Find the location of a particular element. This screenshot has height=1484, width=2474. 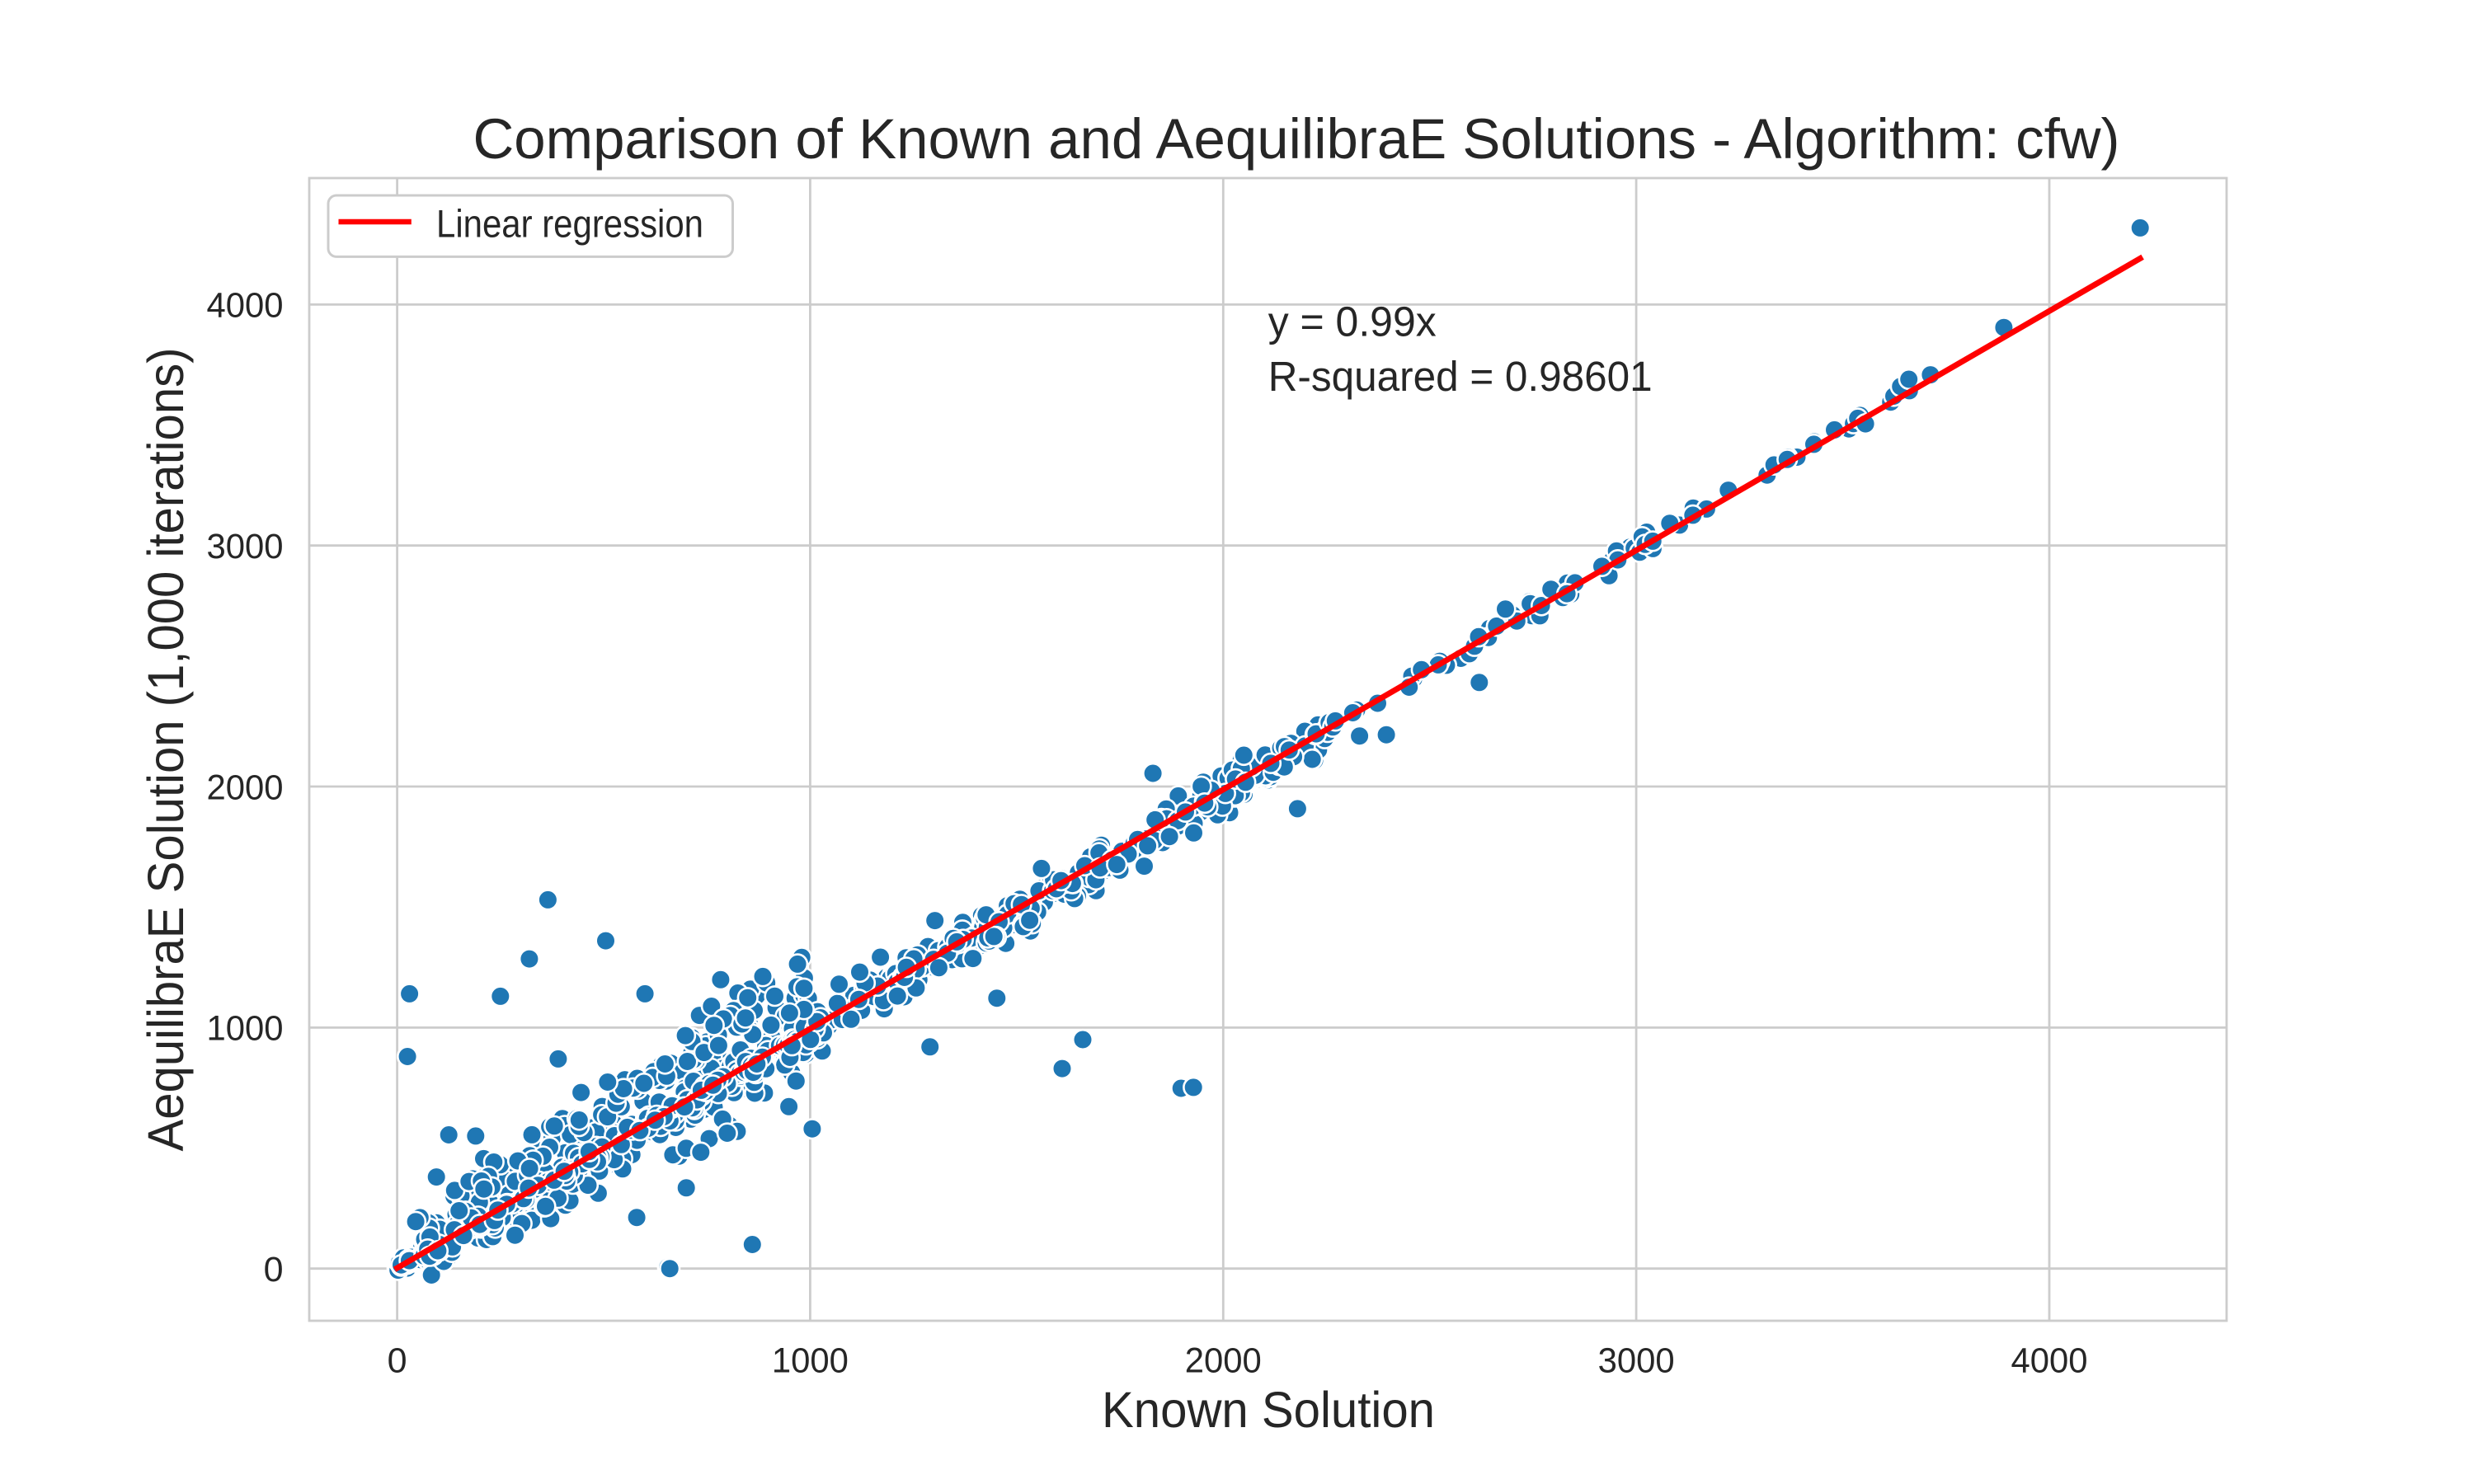

svg-text: Linear regression is located at coordinates (569, 224).